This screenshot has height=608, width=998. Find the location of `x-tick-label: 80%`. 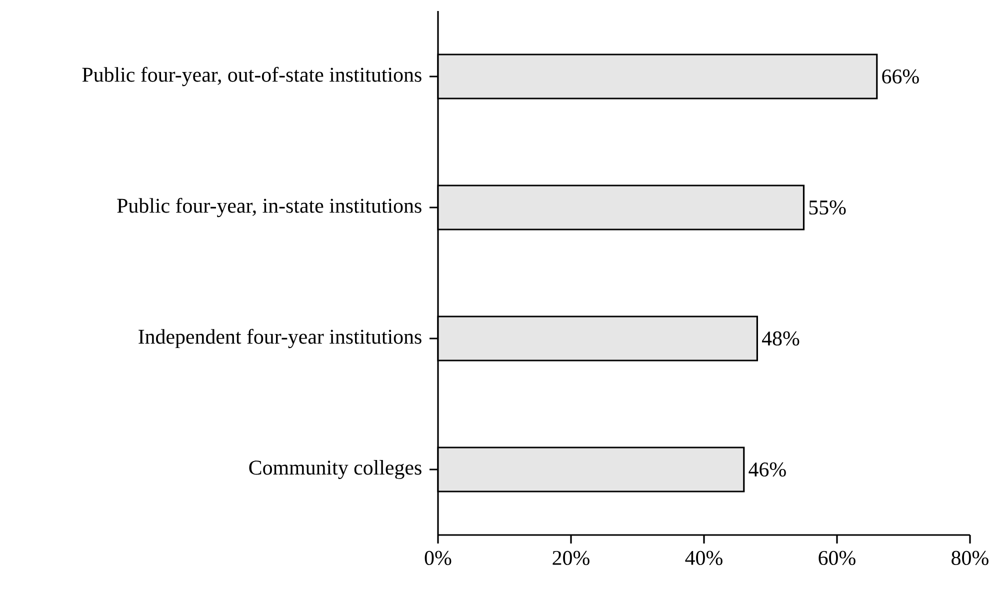

x-tick-label: 80% is located at coordinates (970, 558).